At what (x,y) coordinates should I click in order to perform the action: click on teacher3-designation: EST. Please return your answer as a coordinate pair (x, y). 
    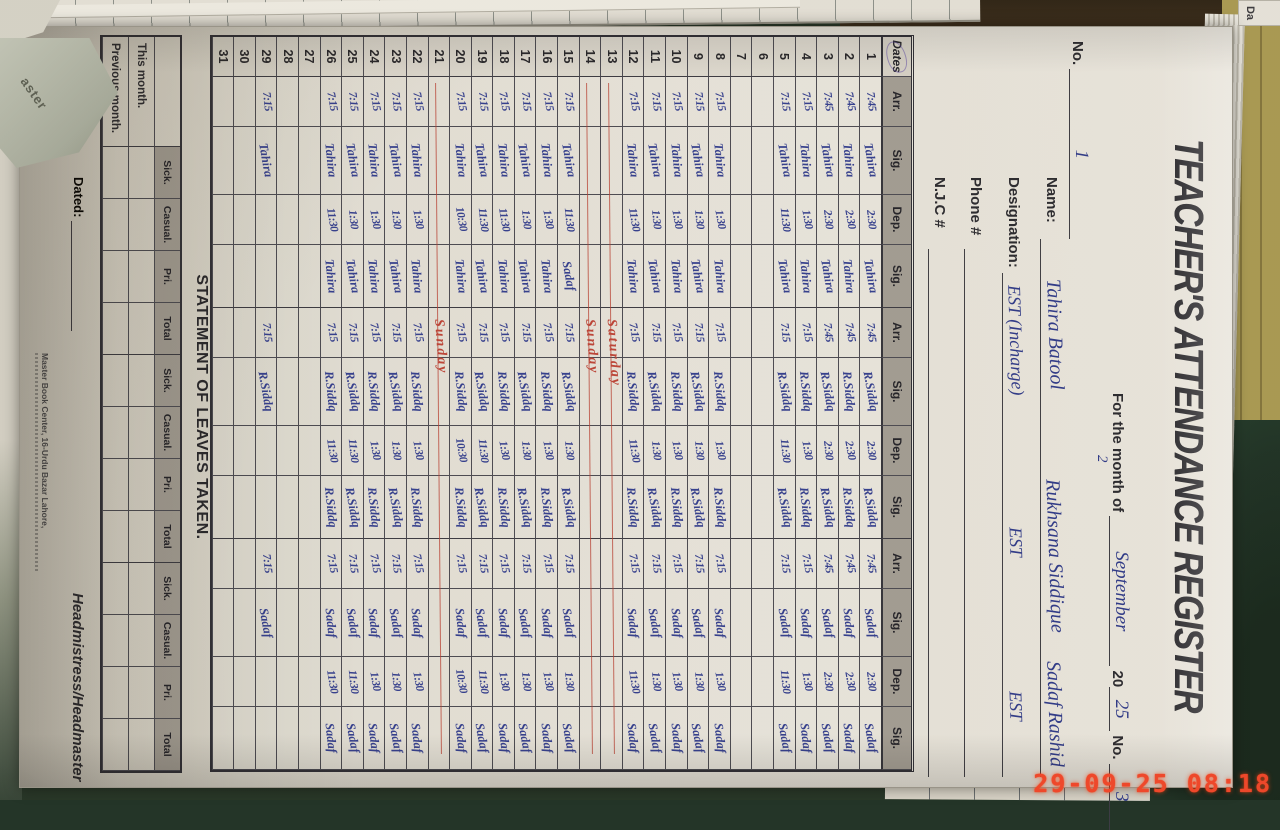
    Looking at the image, I should click on (1015, 706).